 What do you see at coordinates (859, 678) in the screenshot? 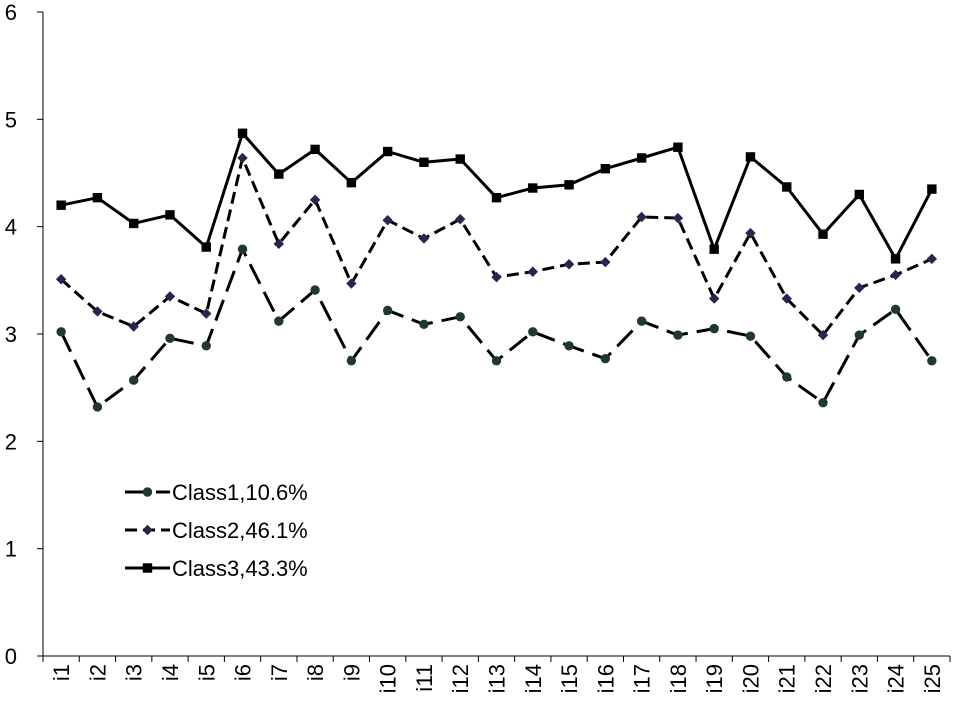
I see `x-tick-label: i23` at bounding box center [859, 678].